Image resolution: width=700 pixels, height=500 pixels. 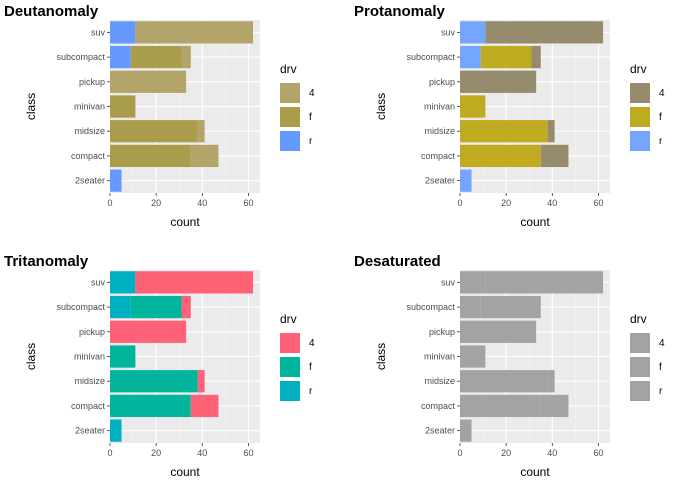 I want to click on chart-title: Protanomaly, so click(x=400, y=11).